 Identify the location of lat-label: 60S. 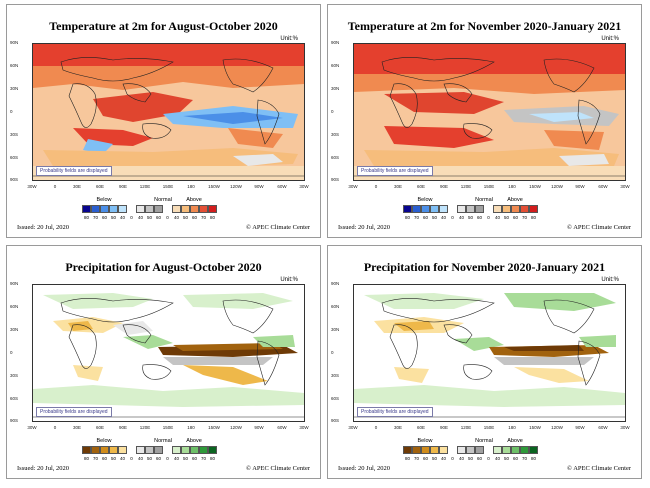
(14, 398).